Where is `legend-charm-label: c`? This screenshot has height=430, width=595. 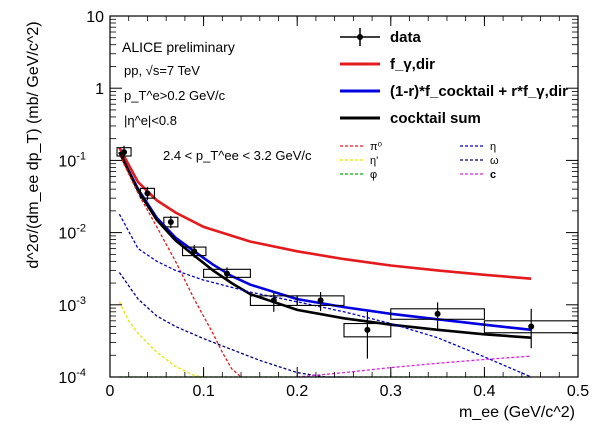
legend-charm-label: c is located at coordinates (493, 175).